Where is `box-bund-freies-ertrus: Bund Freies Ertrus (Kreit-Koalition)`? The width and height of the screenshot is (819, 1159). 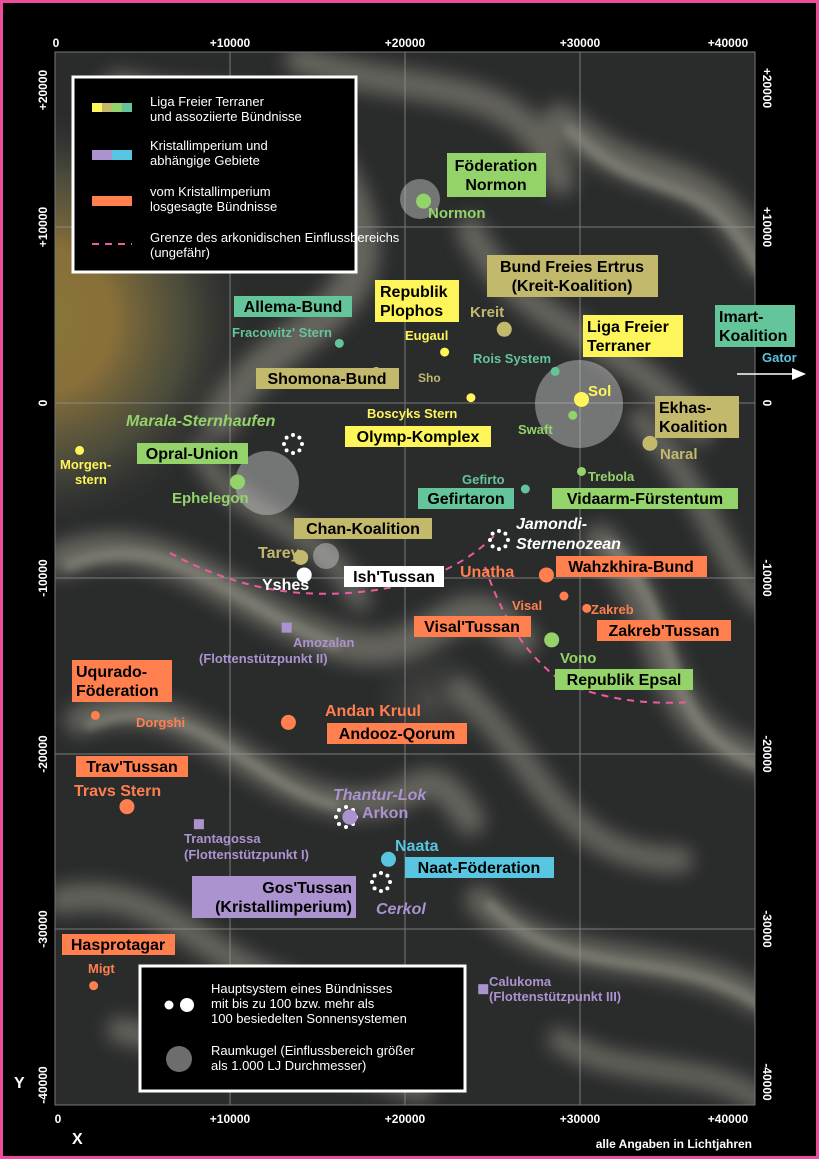
box-bund-freies-ertrus: Bund Freies Ertrus (Kreit-Koalition) is located at coordinates (572, 276).